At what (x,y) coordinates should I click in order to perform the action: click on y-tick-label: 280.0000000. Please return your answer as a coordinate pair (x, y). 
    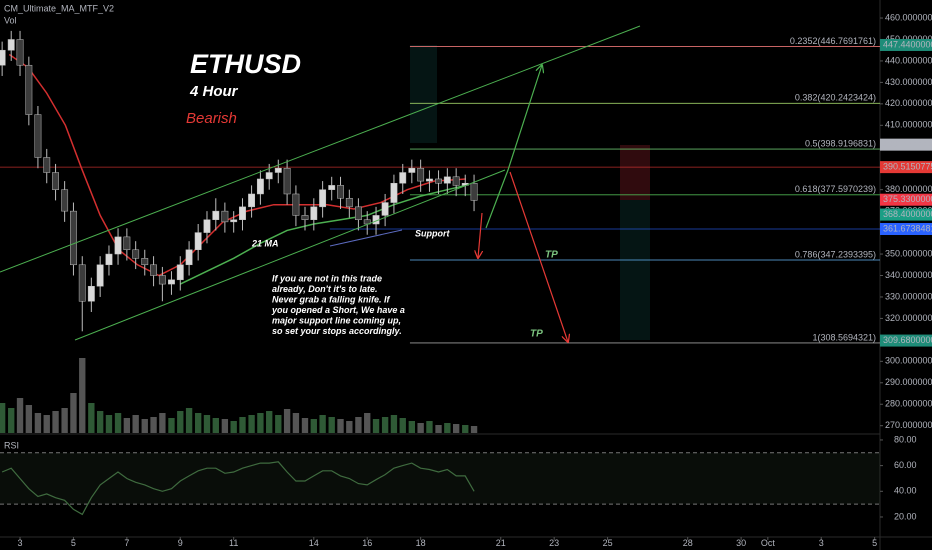
    Looking at the image, I should click on (908, 404).